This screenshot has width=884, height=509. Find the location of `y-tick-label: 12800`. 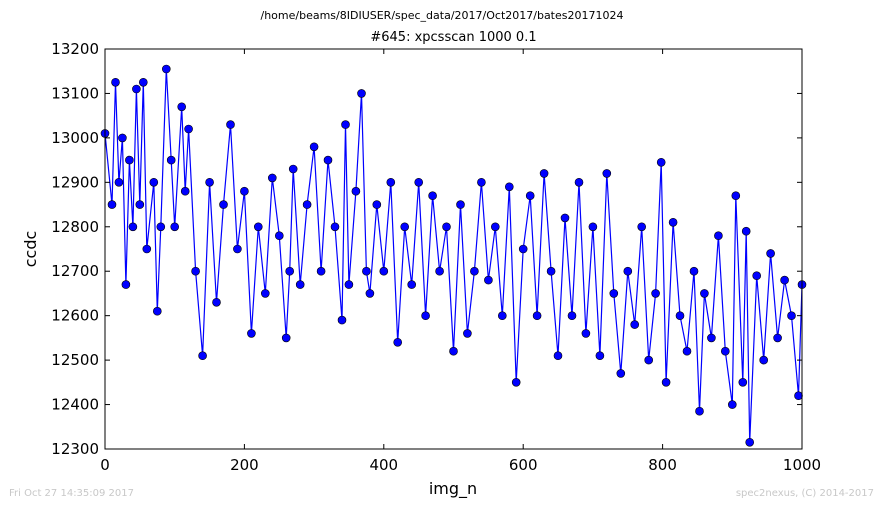

y-tick-label: 12800 is located at coordinates (75, 227).